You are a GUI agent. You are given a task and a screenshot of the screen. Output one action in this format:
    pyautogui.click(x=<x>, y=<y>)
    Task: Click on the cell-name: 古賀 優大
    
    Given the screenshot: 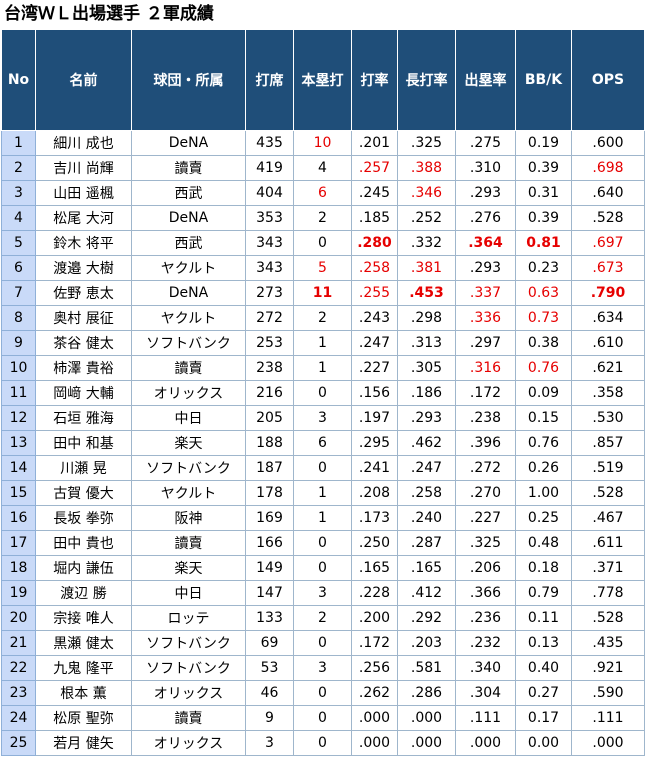 What is the action you would take?
    pyautogui.click(x=83, y=493)
    